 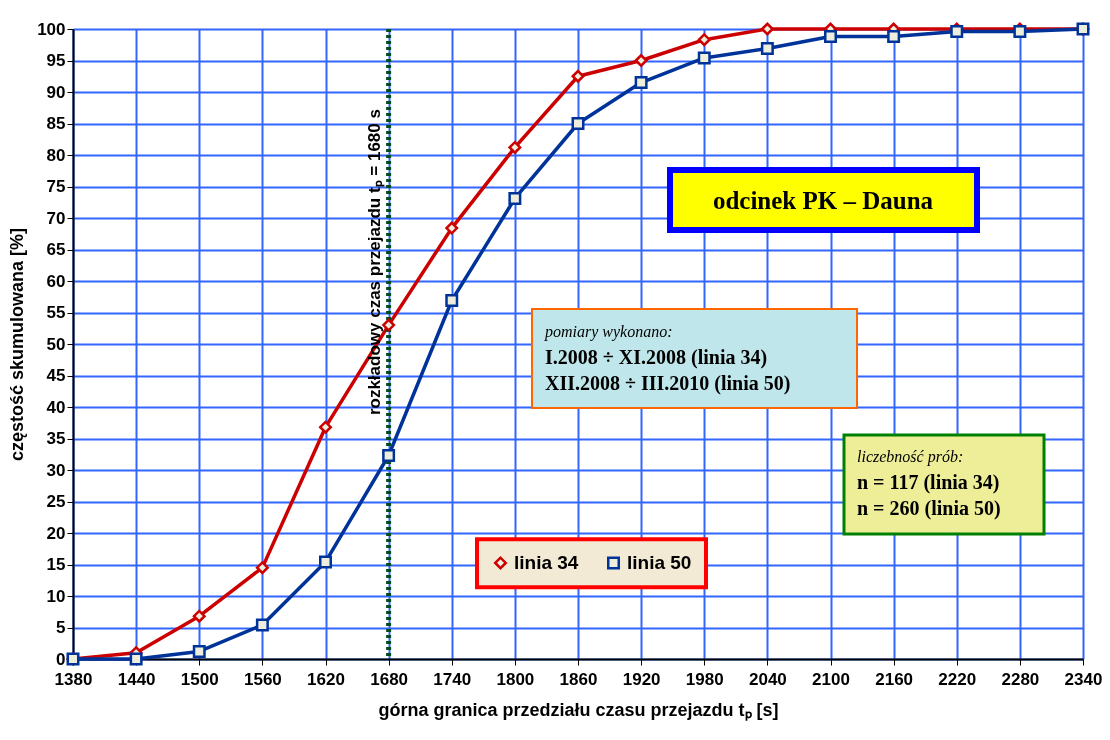 What do you see at coordinates (17, 344) in the screenshot?
I see `y-axis-title: częstość skumulowana [%]` at bounding box center [17, 344].